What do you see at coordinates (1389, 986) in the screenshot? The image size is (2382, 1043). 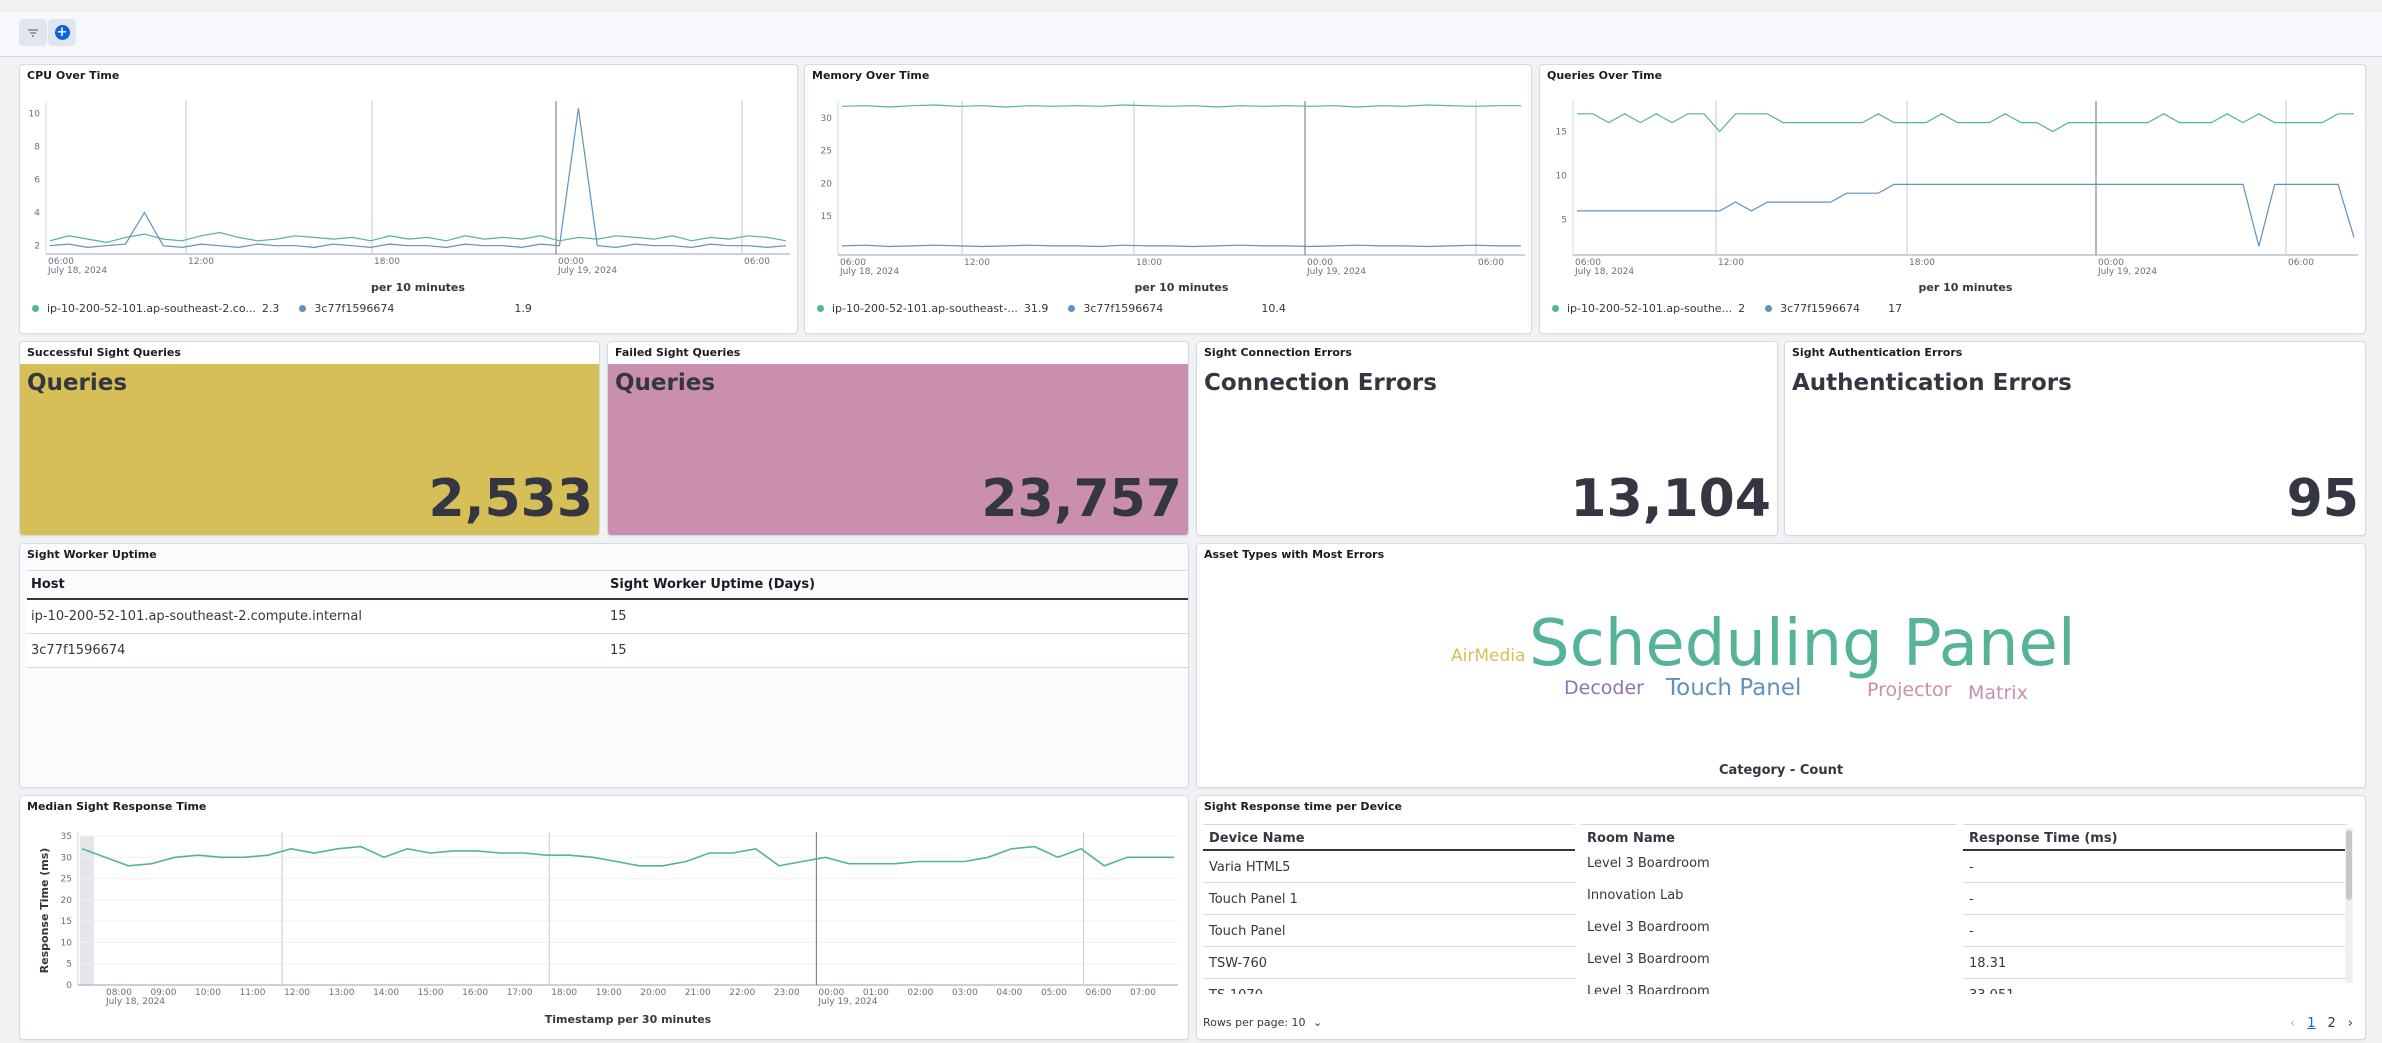 I see `table-cell: TS-1070` at bounding box center [1389, 986].